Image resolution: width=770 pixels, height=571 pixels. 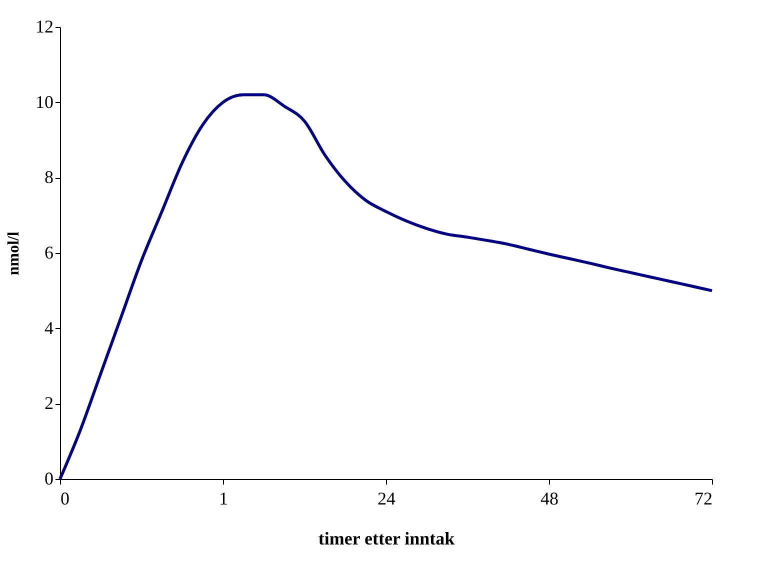 What do you see at coordinates (49, 252) in the screenshot?
I see `y-tick-label: 6` at bounding box center [49, 252].